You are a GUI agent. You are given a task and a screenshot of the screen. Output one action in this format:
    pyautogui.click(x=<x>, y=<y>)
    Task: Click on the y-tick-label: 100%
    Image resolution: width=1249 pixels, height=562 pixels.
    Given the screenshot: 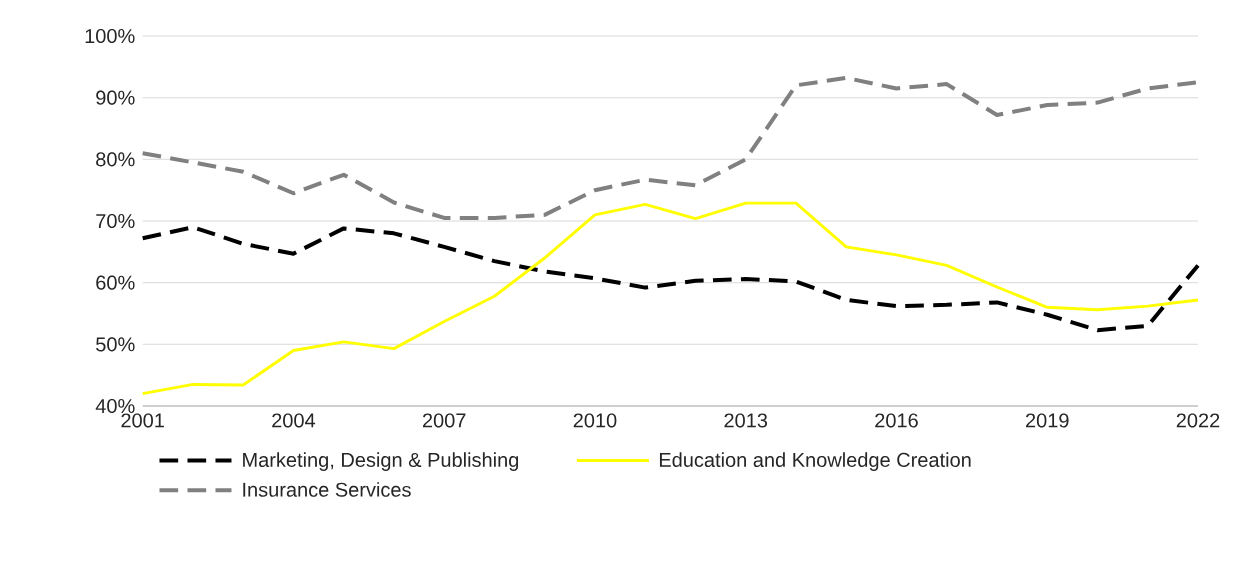 What is the action you would take?
    pyautogui.click(x=110, y=36)
    